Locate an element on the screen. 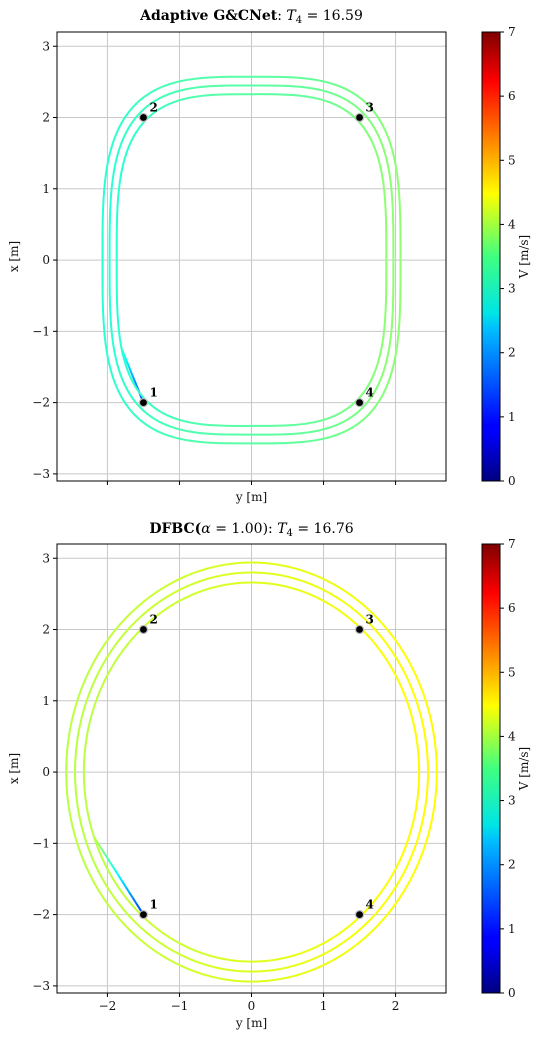  colorbar-tick-label: 6 is located at coordinates (512, 608).